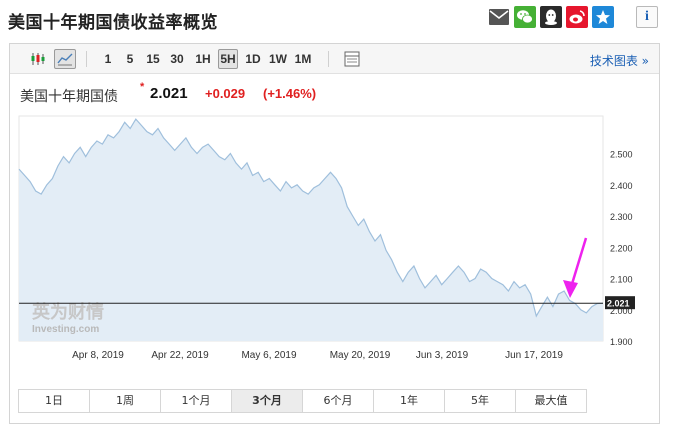 Image resolution: width=677 pixels, height=431 pixels. I want to click on delay-marker: *, so click(142, 87).